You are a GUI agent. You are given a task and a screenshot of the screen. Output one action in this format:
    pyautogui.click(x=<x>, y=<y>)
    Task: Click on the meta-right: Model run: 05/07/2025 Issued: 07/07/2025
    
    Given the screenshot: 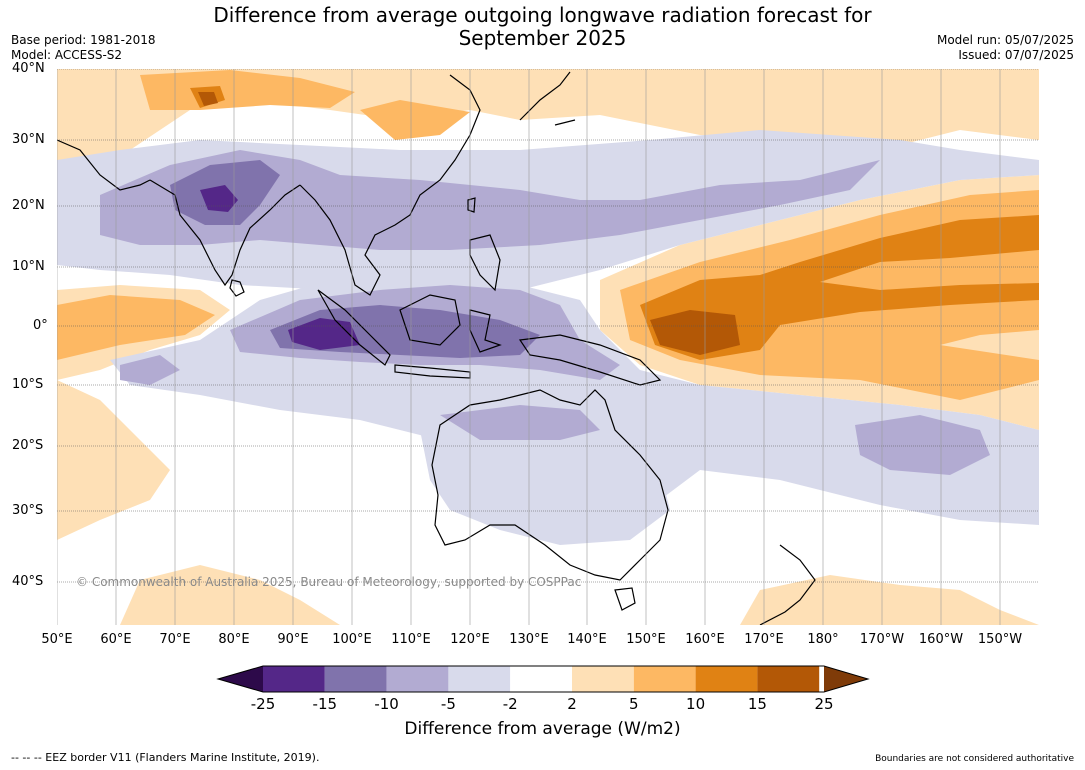 What is the action you would take?
    pyautogui.click(x=1005, y=48)
    